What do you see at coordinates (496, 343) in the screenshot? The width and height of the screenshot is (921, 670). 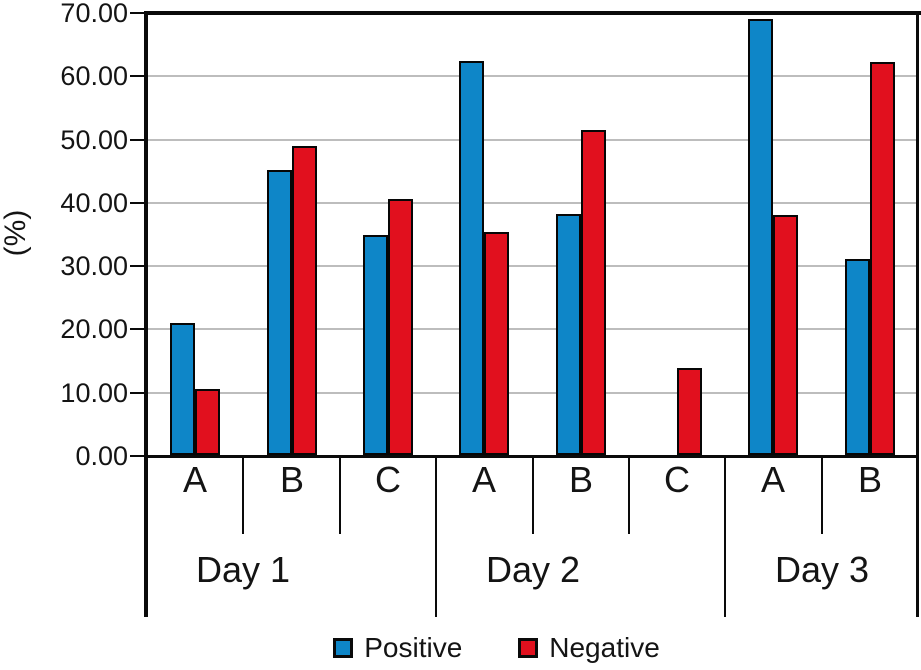 I see `bar-negative-day2-a` at bounding box center [496, 343].